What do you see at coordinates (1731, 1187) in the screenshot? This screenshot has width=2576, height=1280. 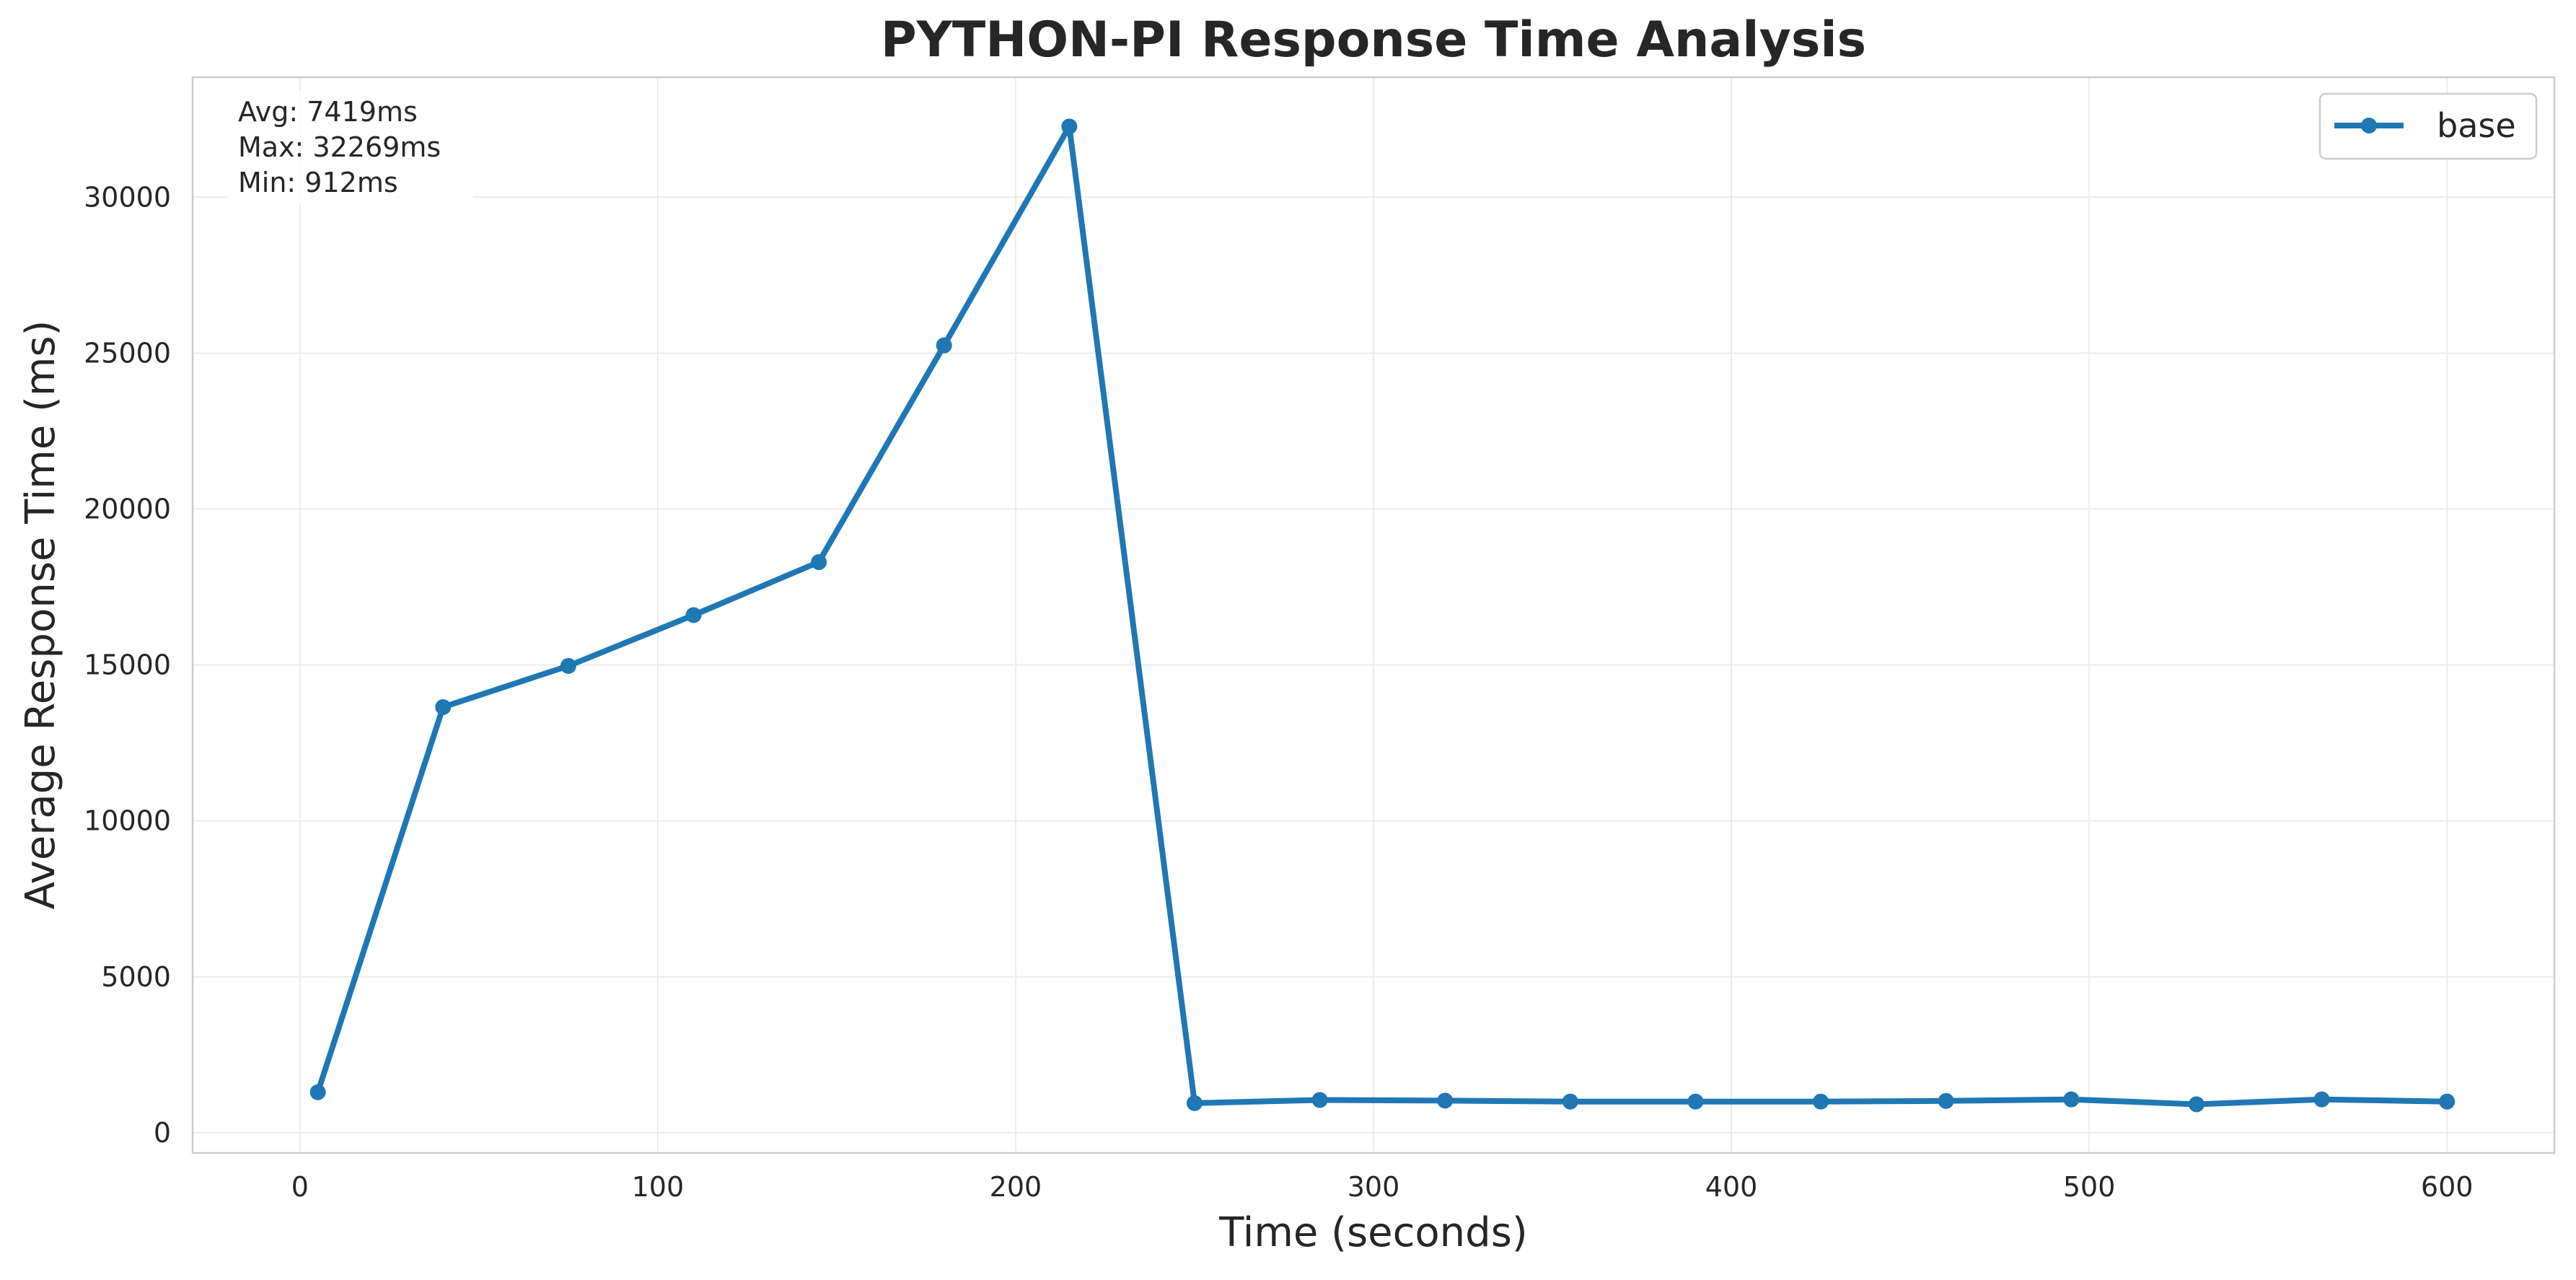 I see `x-tick-label: 400` at bounding box center [1731, 1187].